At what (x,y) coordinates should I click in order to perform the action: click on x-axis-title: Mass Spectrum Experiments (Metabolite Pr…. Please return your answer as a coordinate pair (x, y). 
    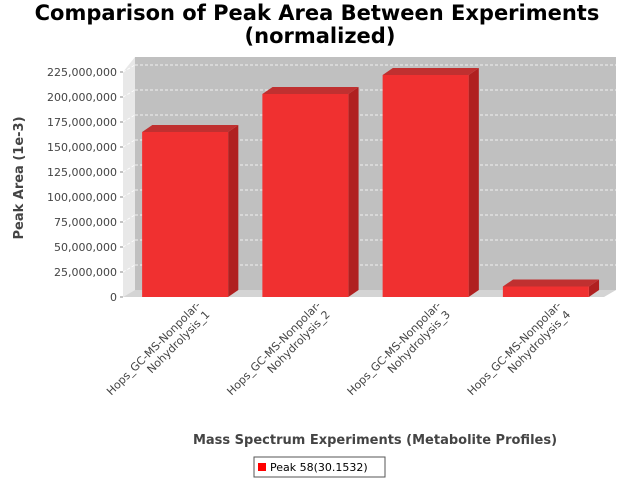
    Looking at the image, I should click on (375, 440).